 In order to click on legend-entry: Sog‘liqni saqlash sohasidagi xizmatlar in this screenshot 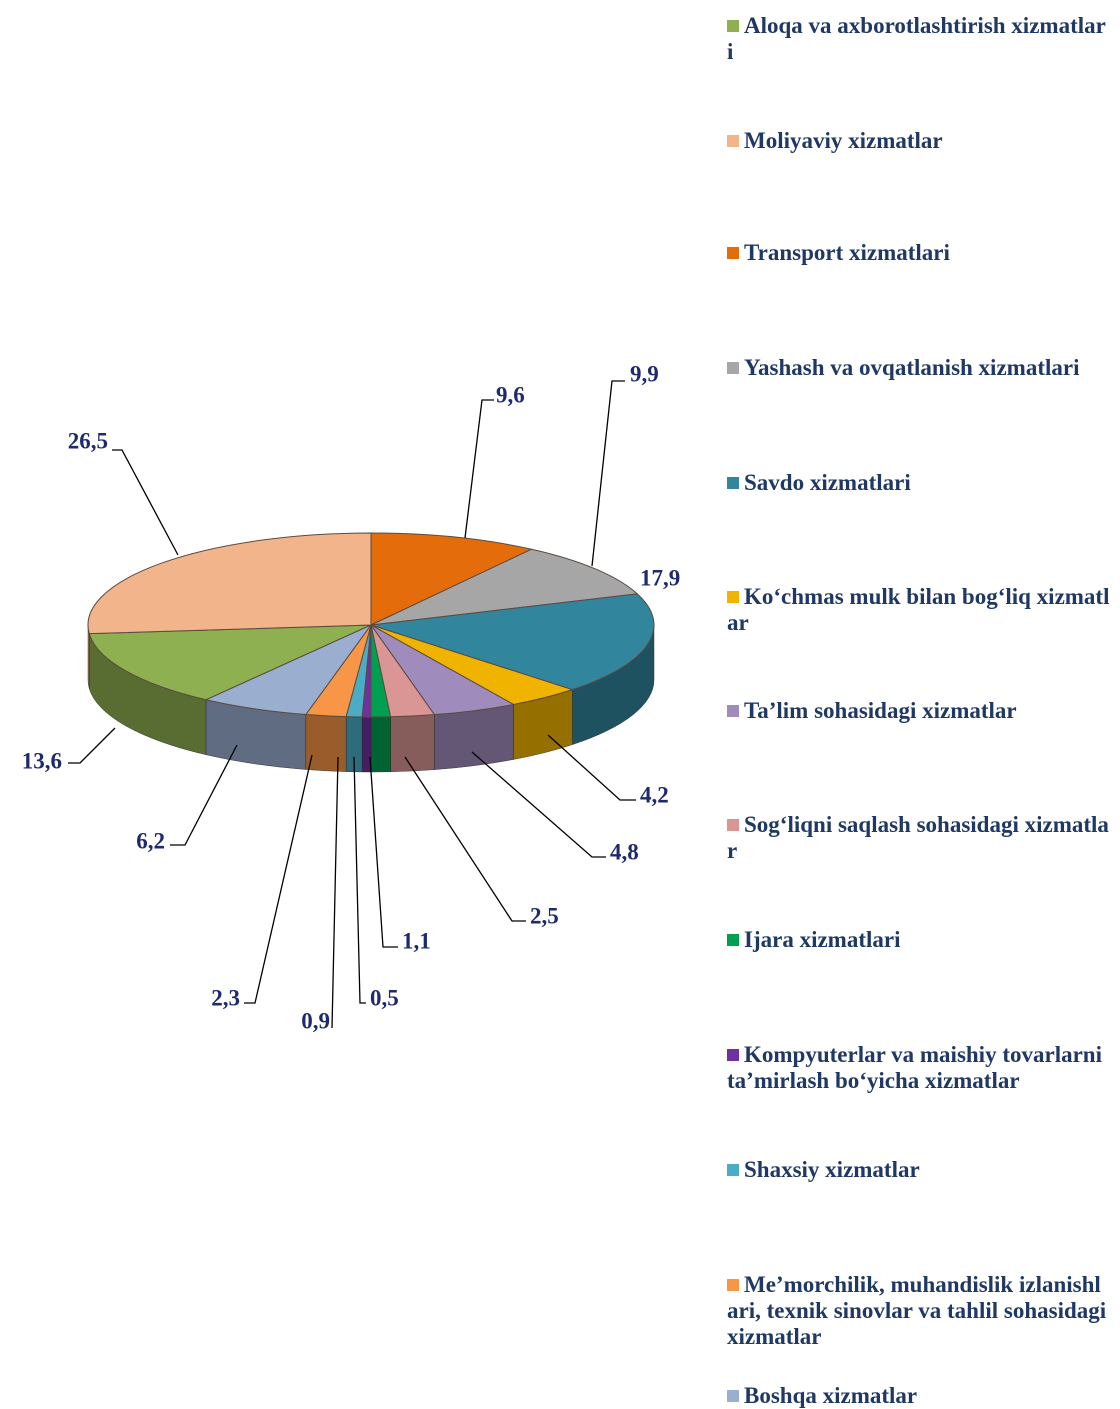, I will do `click(919, 838)`.